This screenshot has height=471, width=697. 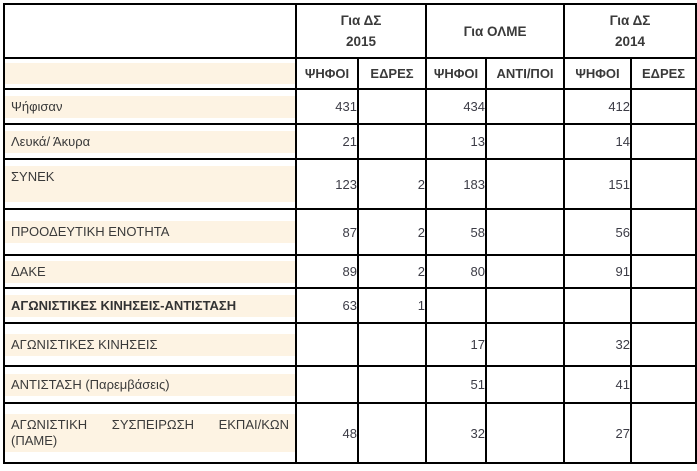 I want to click on column-header-psifoi-2014: ΨΗΦΟΙ, so click(x=598, y=73).